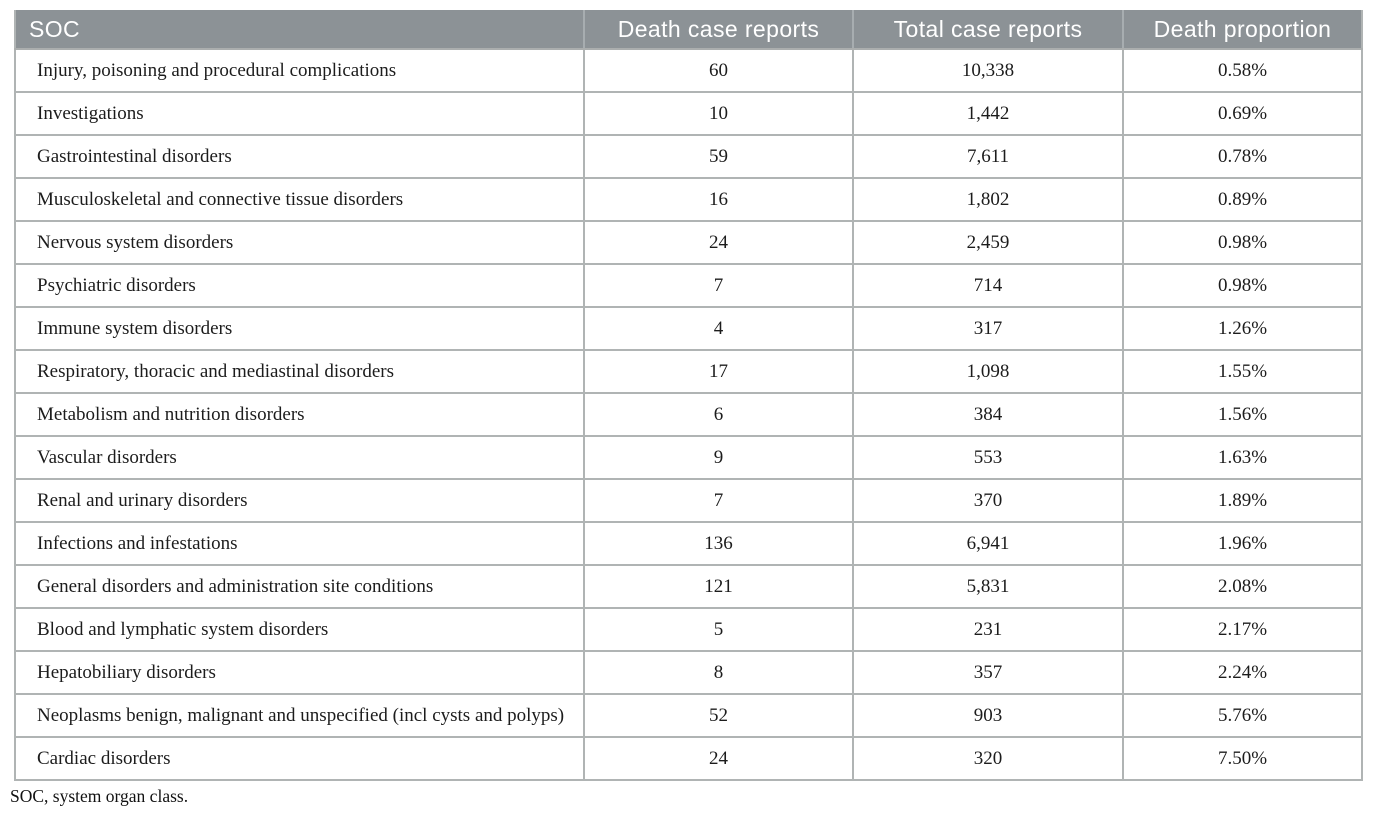 The height and width of the screenshot is (814, 1375). Describe the element at coordinates (1242, 672) in the screenshot. I see `proportion-cell: 2.24%` at that location.